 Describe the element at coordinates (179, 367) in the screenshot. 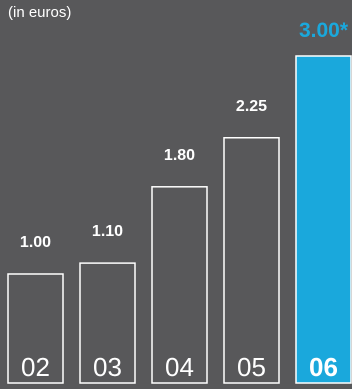

I see `category-label-04: 04` at that location.